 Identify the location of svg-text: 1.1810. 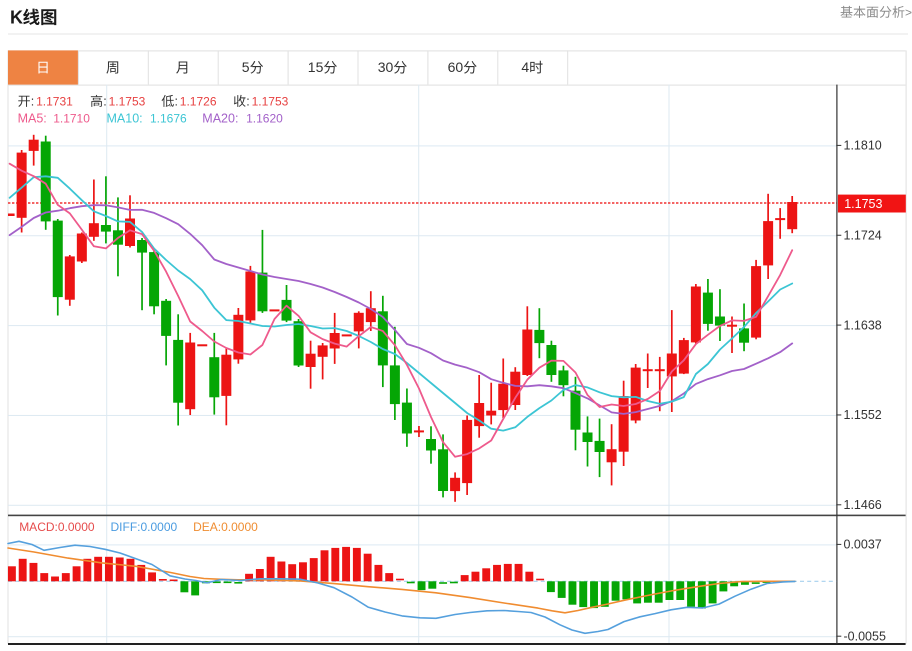
(863, 146).